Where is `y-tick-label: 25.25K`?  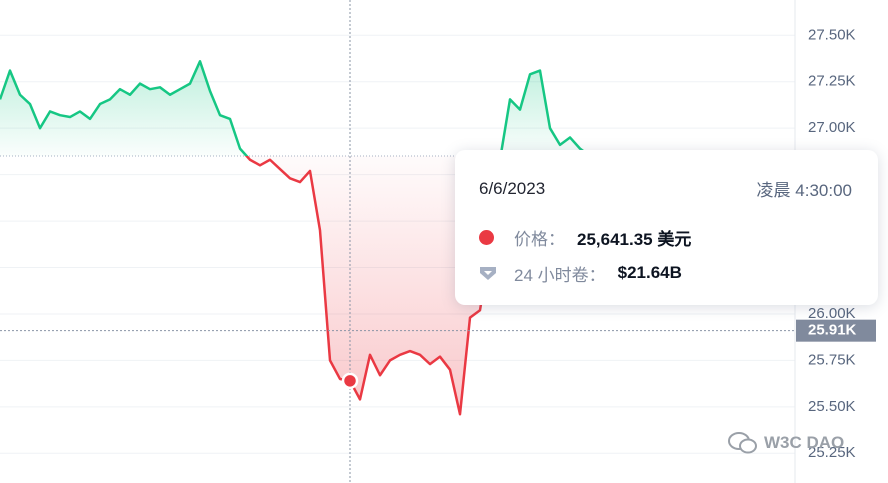
y-tick-label: 25.25K is located at coordinates (832, 452).